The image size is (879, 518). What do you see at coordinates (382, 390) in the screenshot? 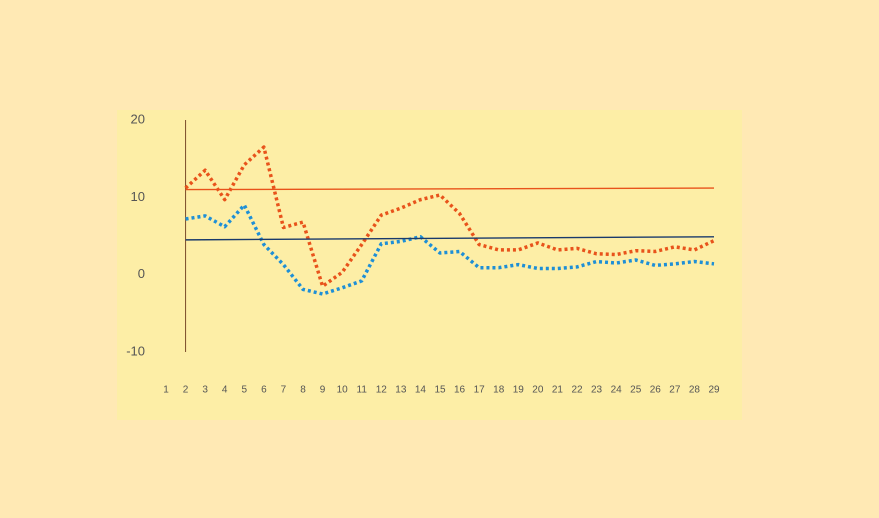
I see `x-tick-label: 12` at bounding box center [382, 390].